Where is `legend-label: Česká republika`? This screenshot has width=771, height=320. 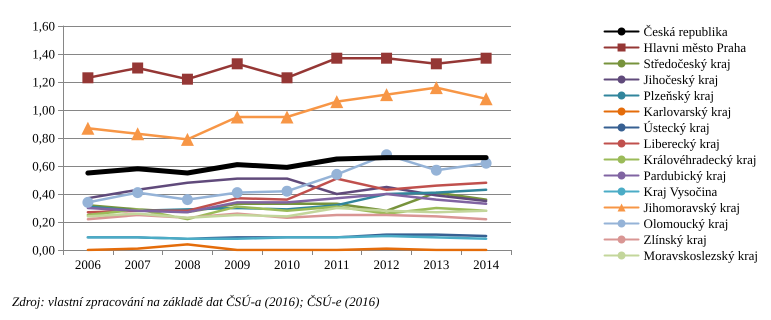
legend-label: Česká republika is located at coordinates (686, 31).